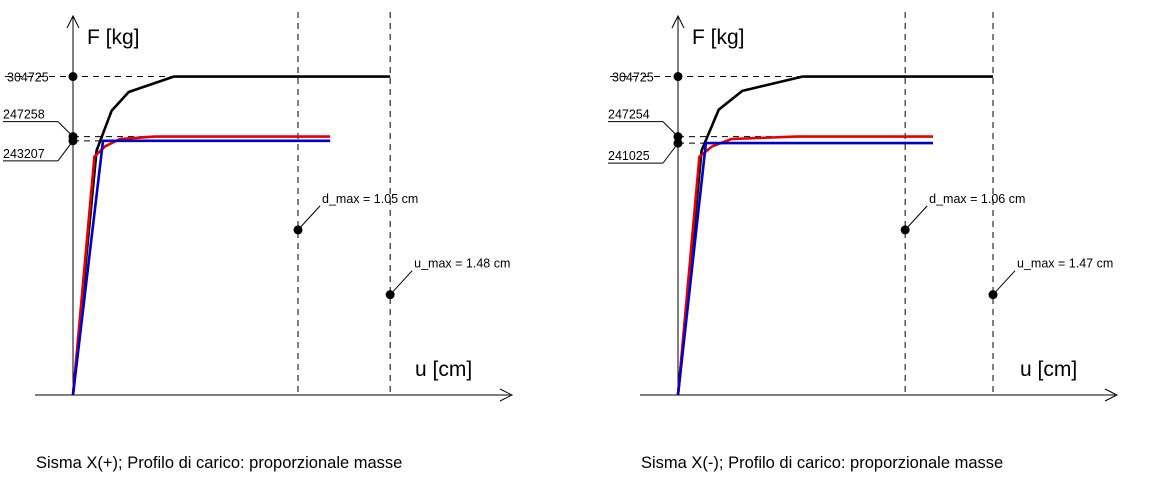  What do you see at coordinates (24, 154) in the screenshot?
I see `y-tick-label: 243207` at bounding box center [24, 154].